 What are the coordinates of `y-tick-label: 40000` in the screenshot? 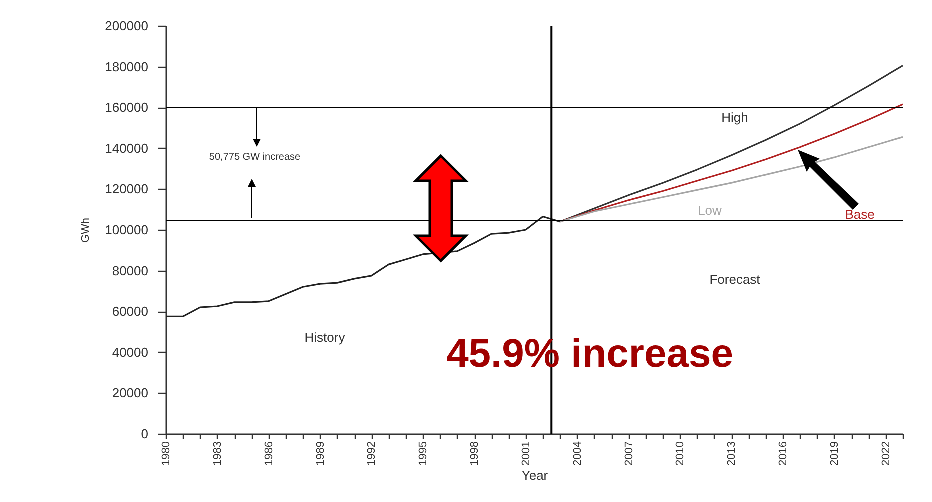 It's located at (130, 352).